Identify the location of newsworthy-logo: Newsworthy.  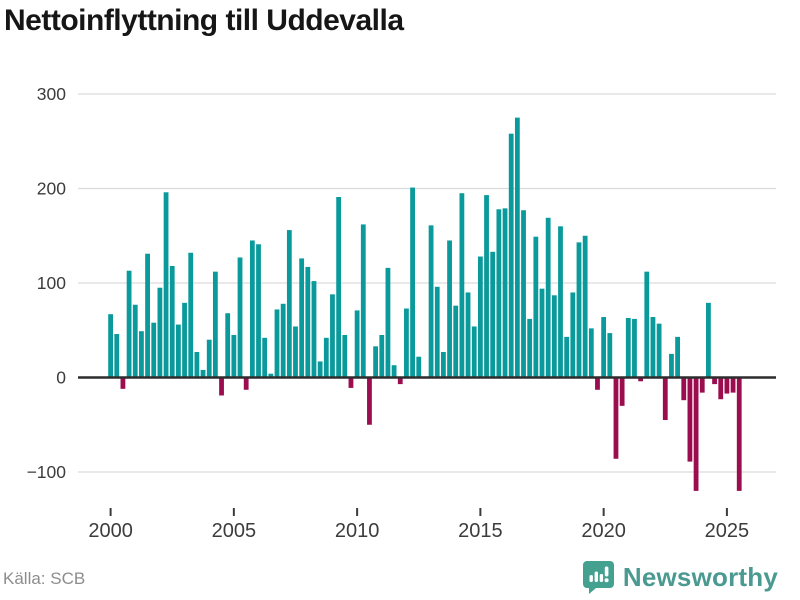
(680, 577).